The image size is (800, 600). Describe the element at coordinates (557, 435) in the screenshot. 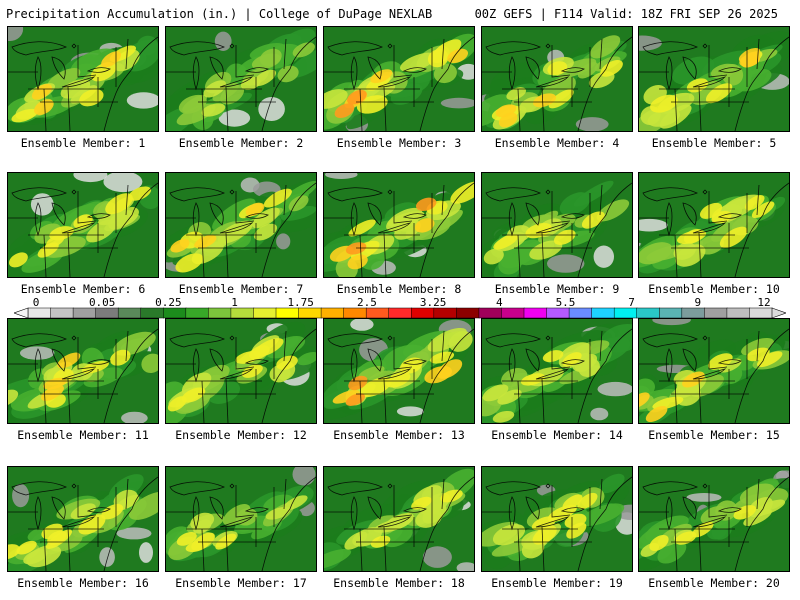

I see `ensemble-member-label: Ensemble Member: 14` at that location.